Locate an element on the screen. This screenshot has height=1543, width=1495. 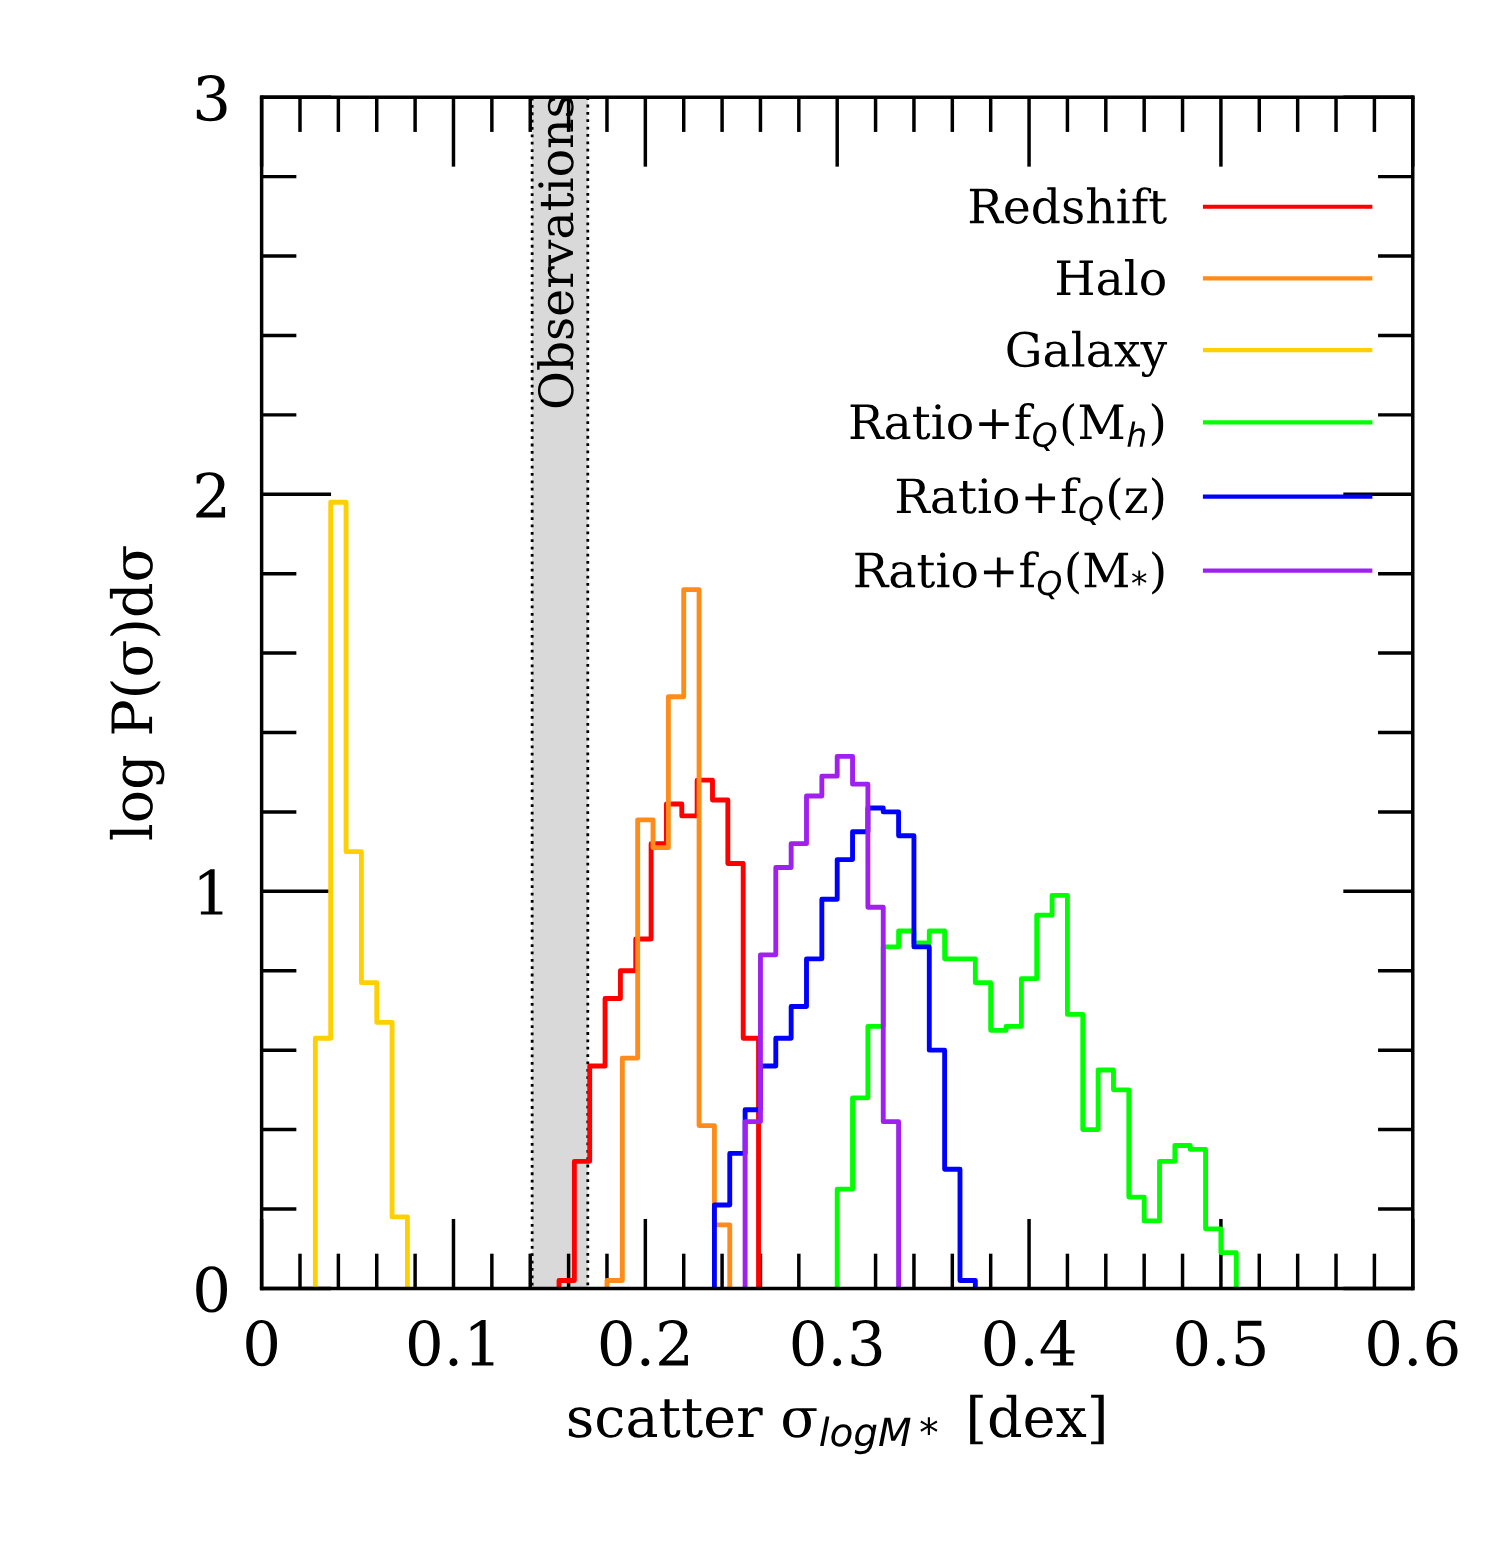
y-tick-label: 2 is located at coordinates (211, 495).